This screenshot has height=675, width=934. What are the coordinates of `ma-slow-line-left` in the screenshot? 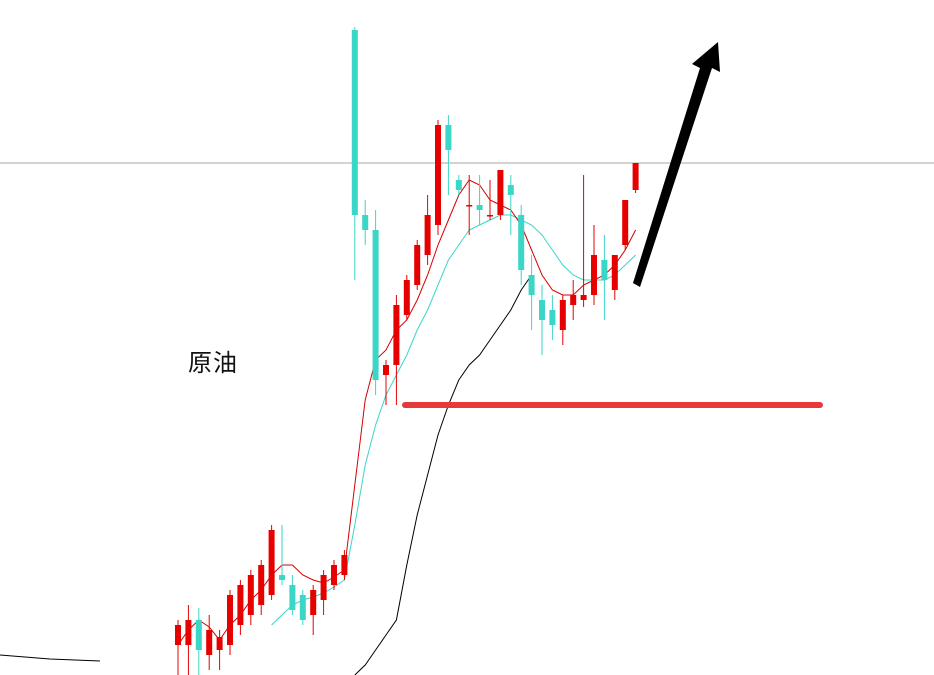 It's located at (50, 658).